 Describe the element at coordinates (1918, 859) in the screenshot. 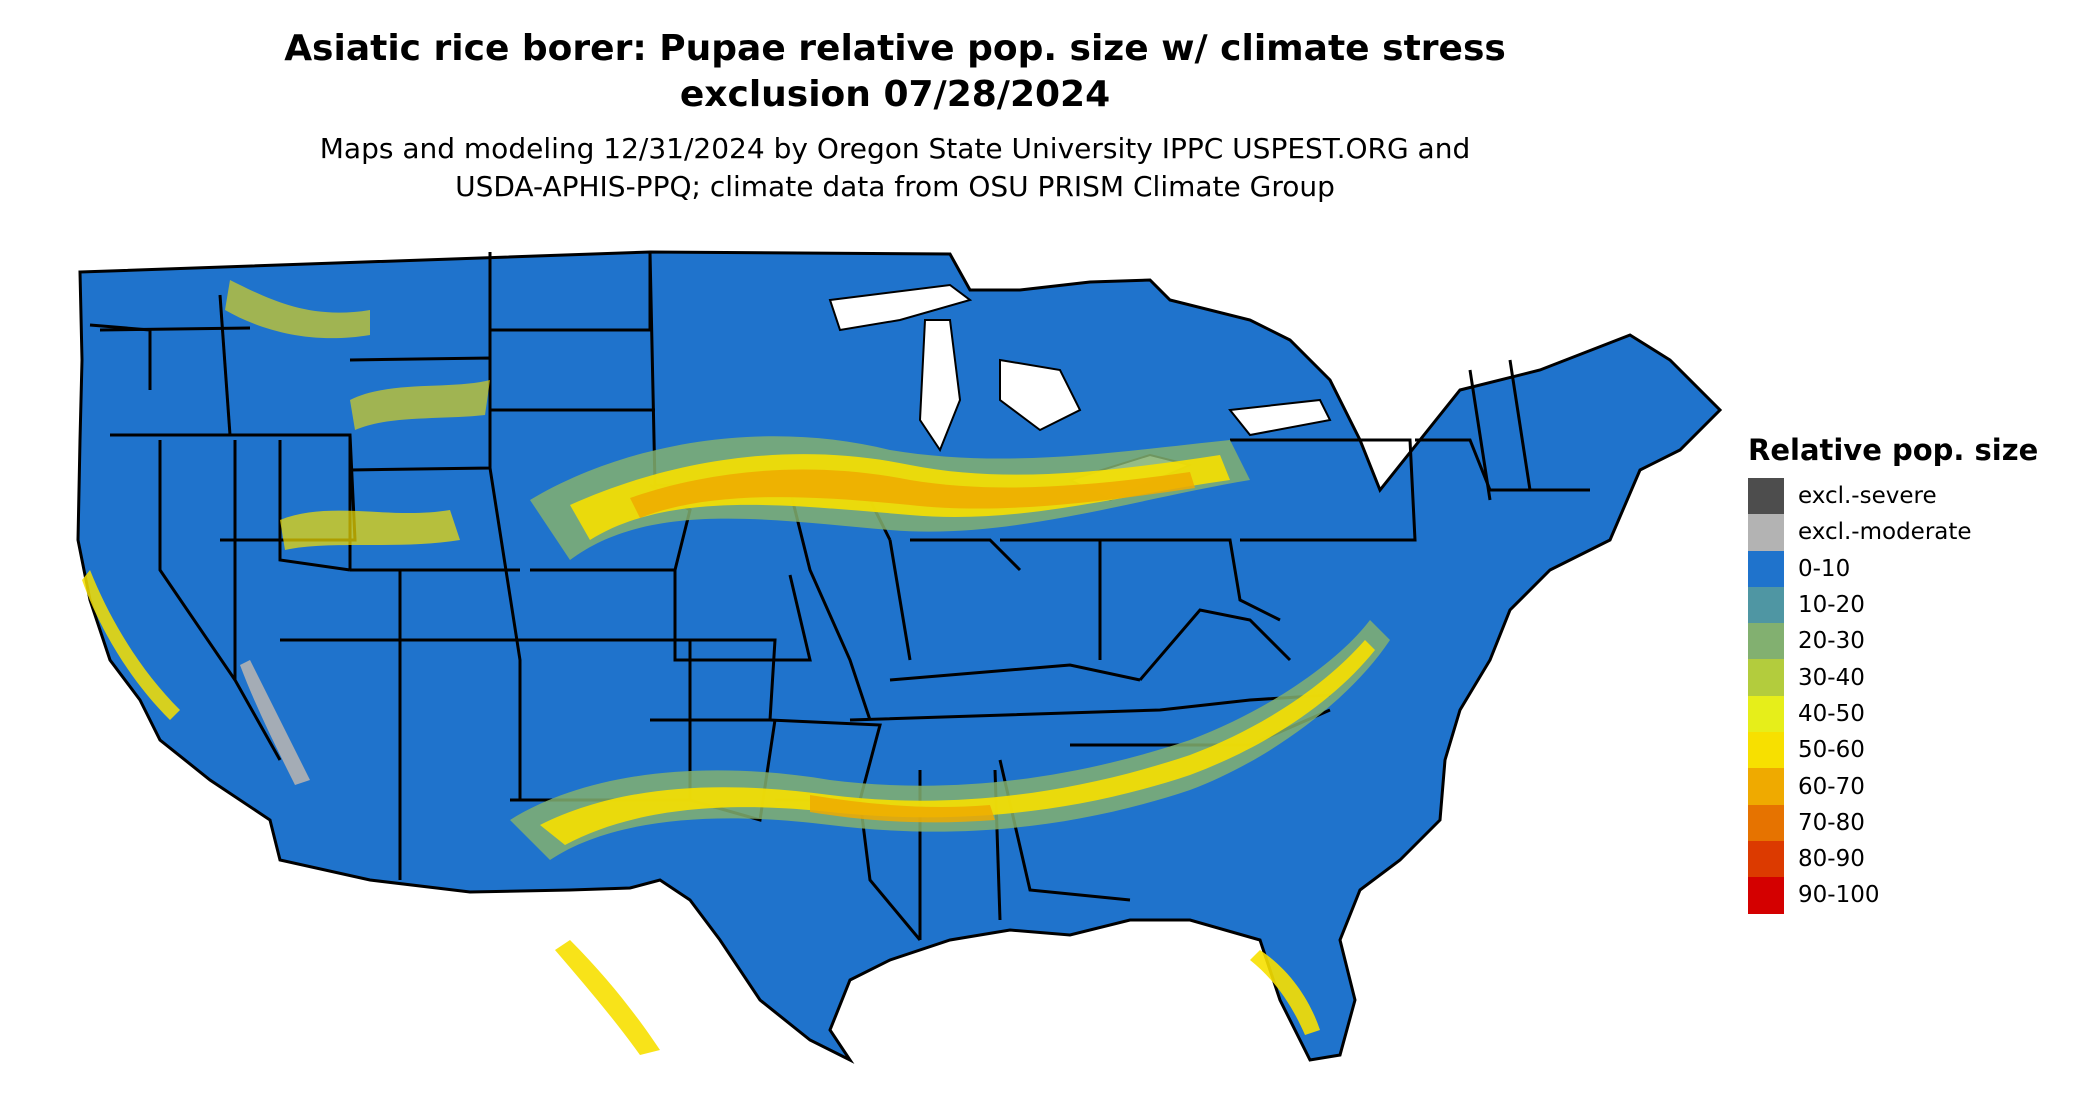

I see `legend-item: 80-90` at that location.